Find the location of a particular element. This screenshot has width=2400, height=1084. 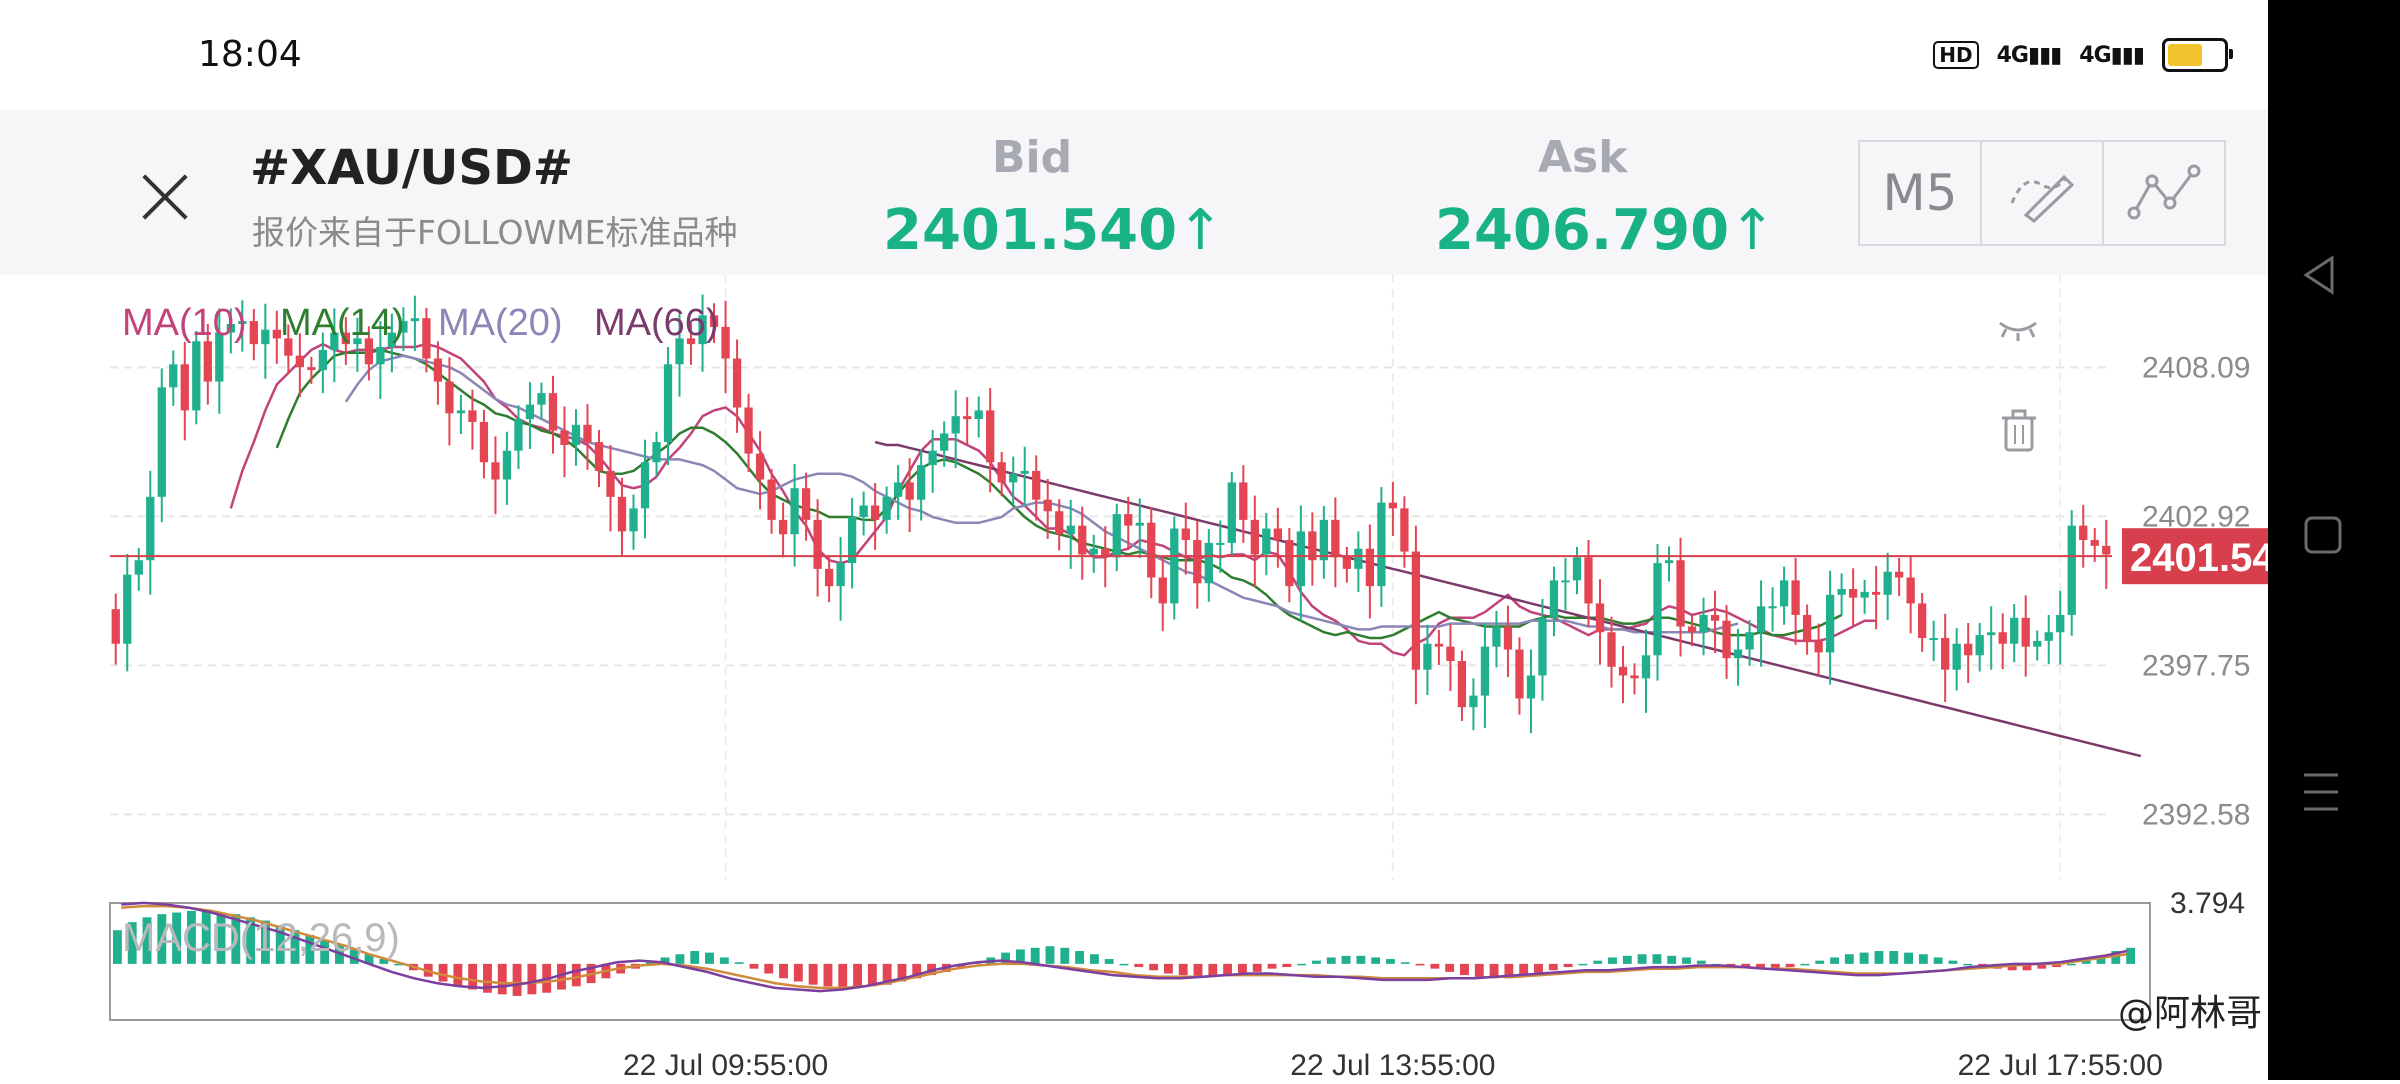

current-price-label: 2401.54 is located at coordinates (2199, 558).